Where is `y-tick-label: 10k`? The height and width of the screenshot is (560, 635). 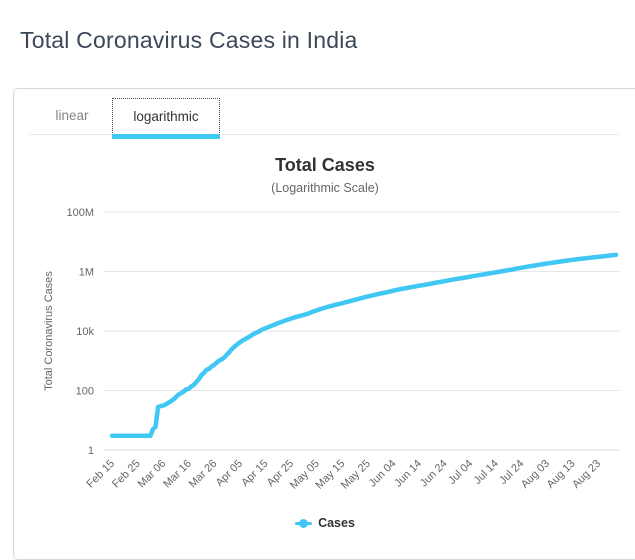
y-tick-label: 10k is located at coordinates (85, 332).